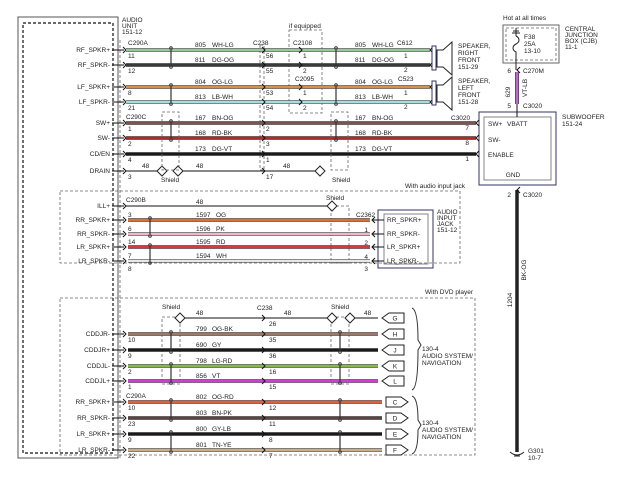  I want to click on unit-pin: 12, so click(132, 71).